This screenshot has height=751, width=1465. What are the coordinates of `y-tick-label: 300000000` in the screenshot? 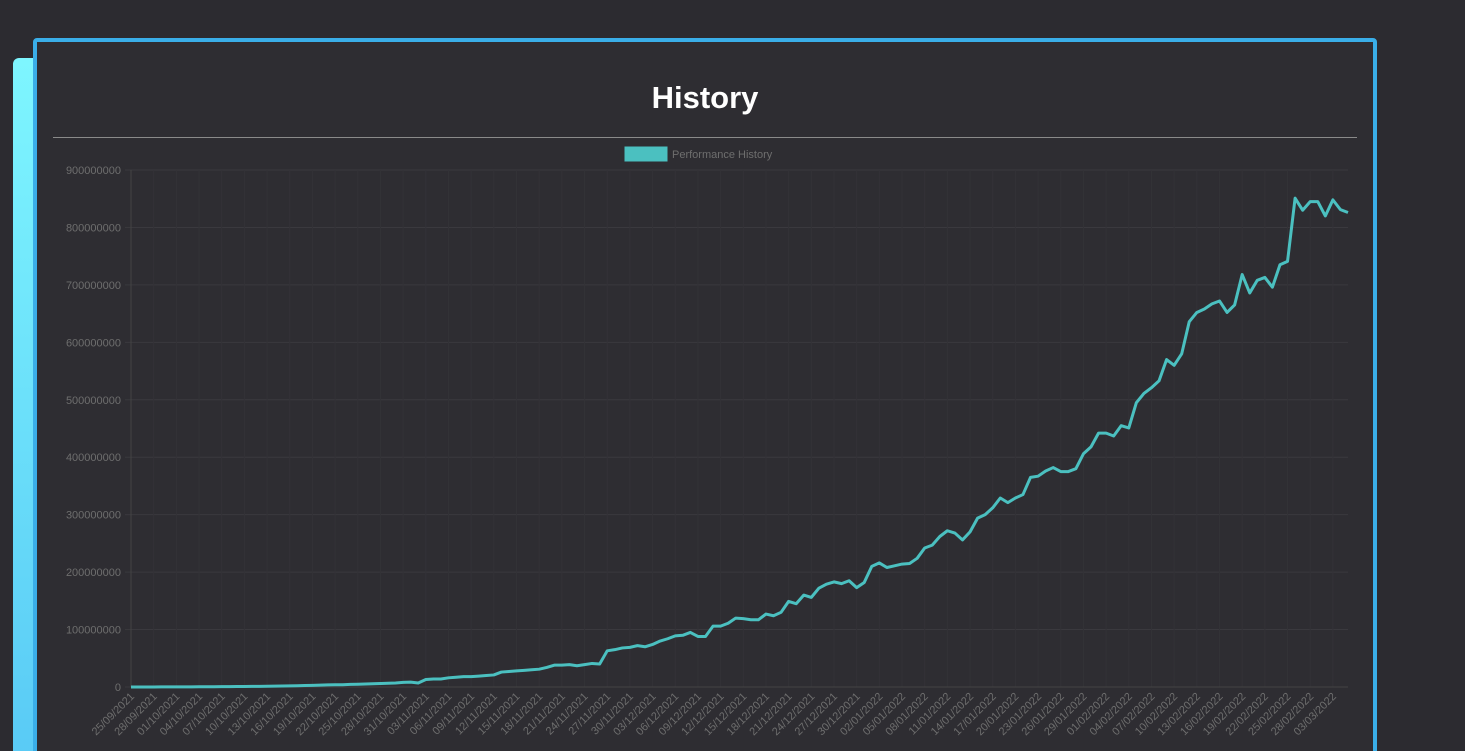 It's located at (93, 516).